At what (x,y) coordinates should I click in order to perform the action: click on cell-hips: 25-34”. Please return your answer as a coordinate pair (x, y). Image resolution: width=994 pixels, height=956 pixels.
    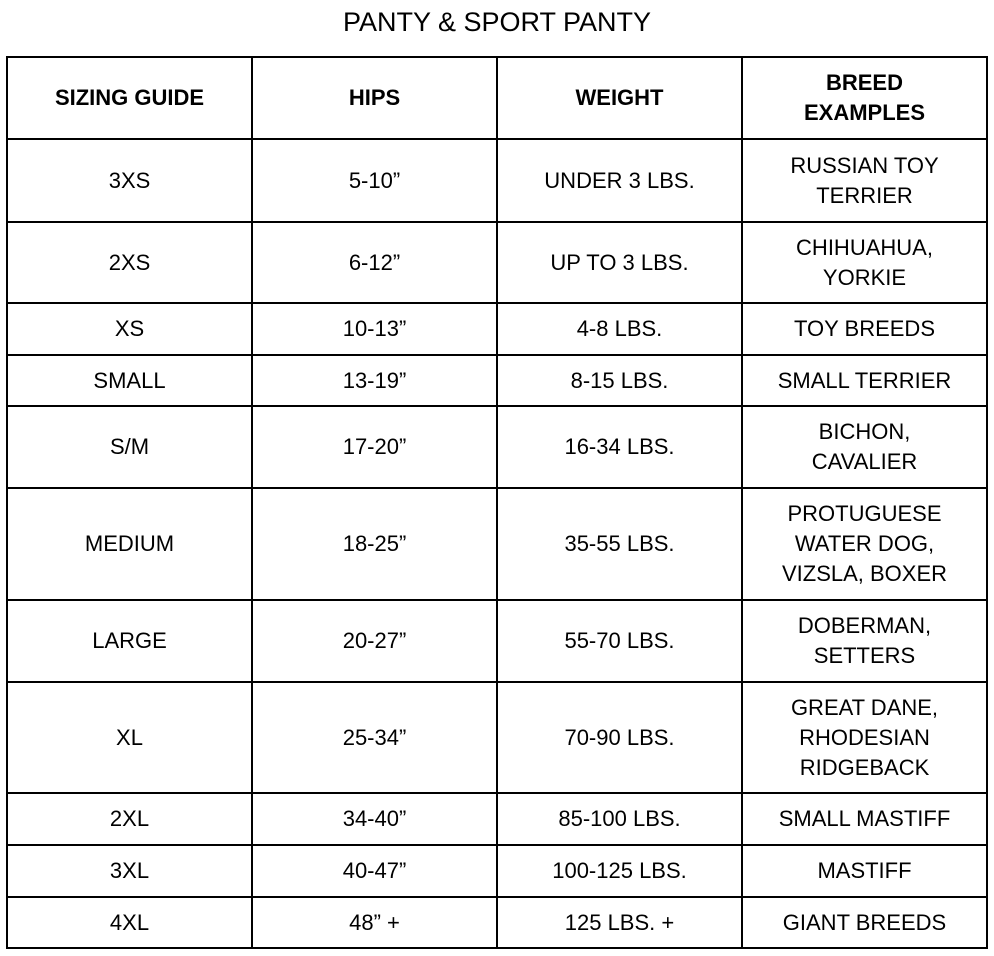
    Looking at the image, I should click on (374, 737).